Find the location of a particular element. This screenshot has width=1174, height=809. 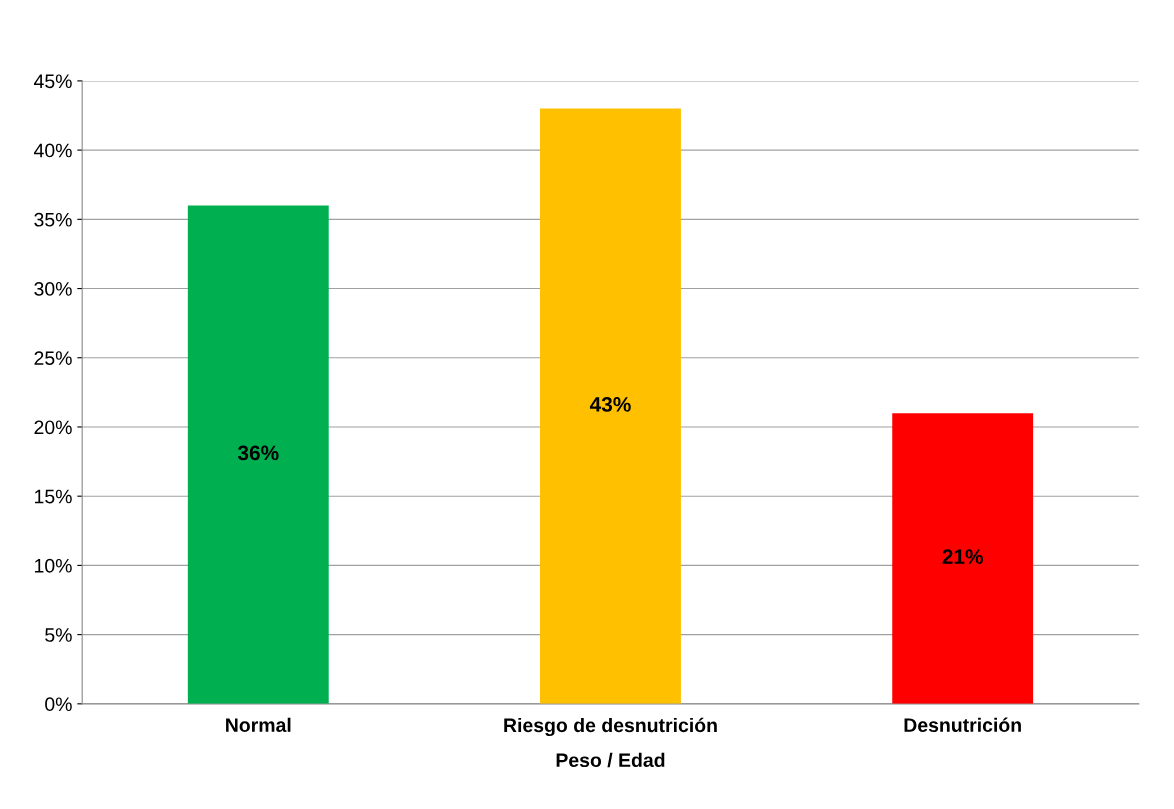

y-tick-label: 20% is located at coordinates (53, 427).